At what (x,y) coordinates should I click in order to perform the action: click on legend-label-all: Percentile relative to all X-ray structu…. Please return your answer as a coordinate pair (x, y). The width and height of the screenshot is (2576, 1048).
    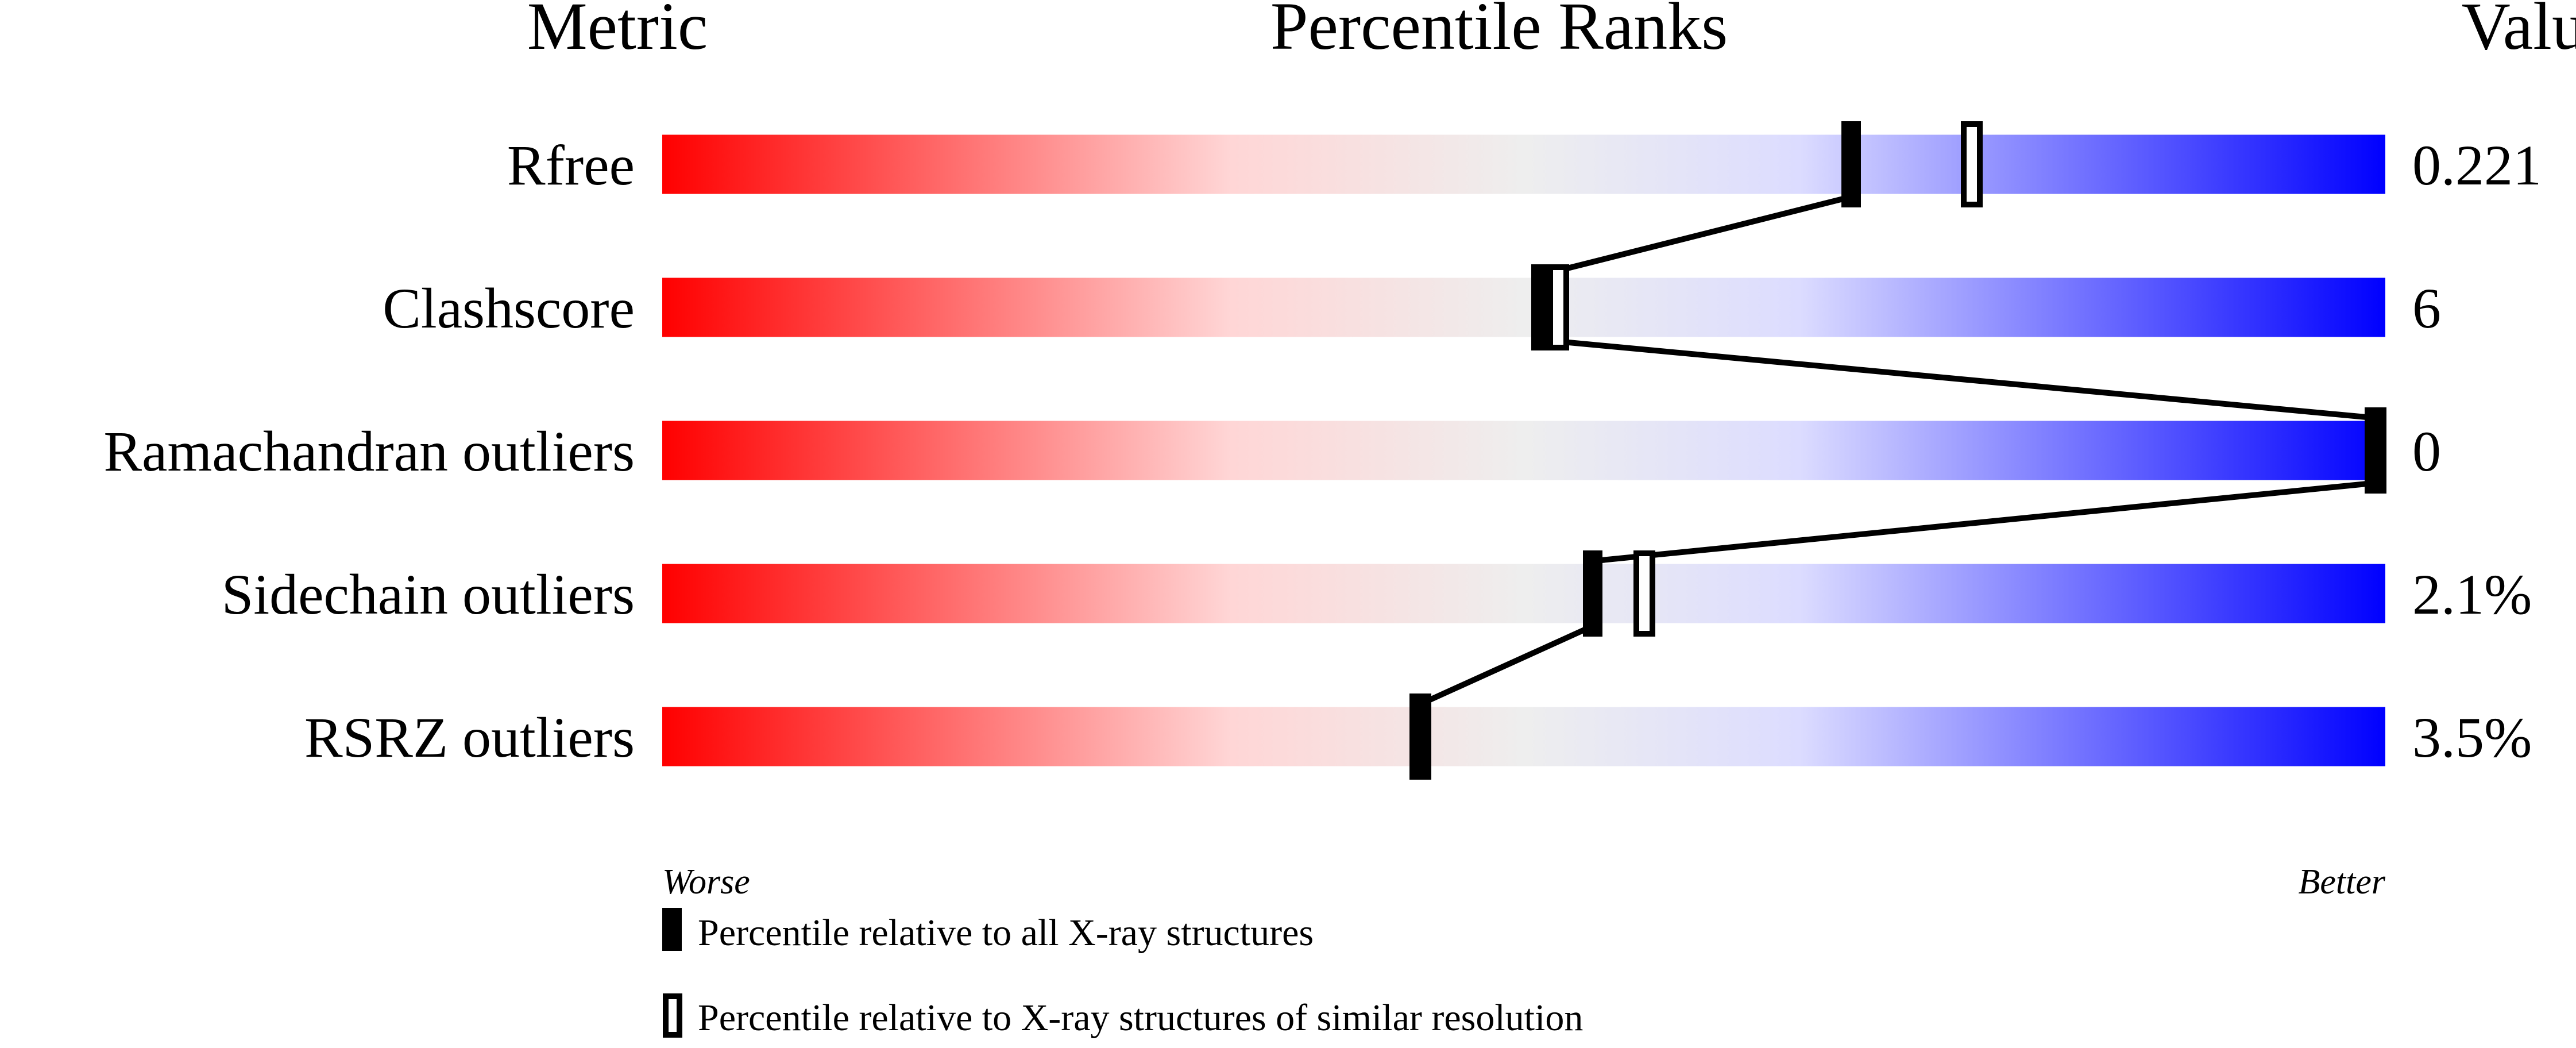
    Looking at the image, I should click on (1006, 933).